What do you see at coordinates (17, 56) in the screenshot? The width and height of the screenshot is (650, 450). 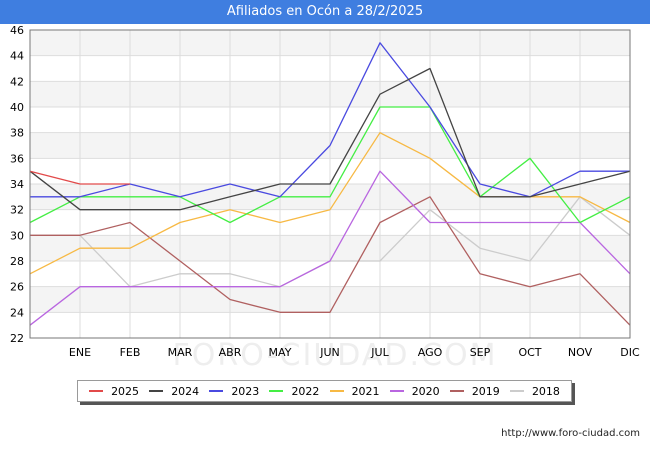 I see `y-tick-label: 44` at bounding box center [17, 56].